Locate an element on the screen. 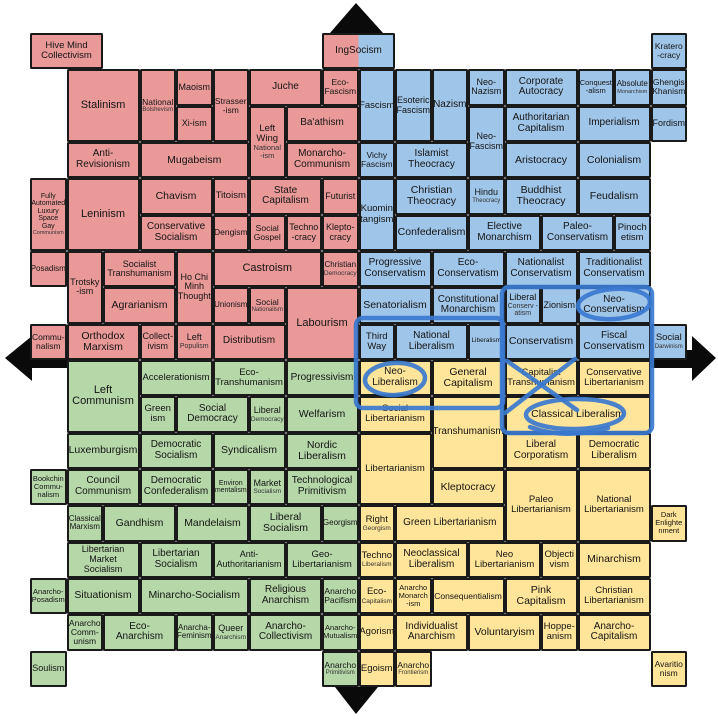 This screenshot has width=718, height=720. ideology-box-liberal: Liberal Conserv -atism is located at coordinates (522, 305).